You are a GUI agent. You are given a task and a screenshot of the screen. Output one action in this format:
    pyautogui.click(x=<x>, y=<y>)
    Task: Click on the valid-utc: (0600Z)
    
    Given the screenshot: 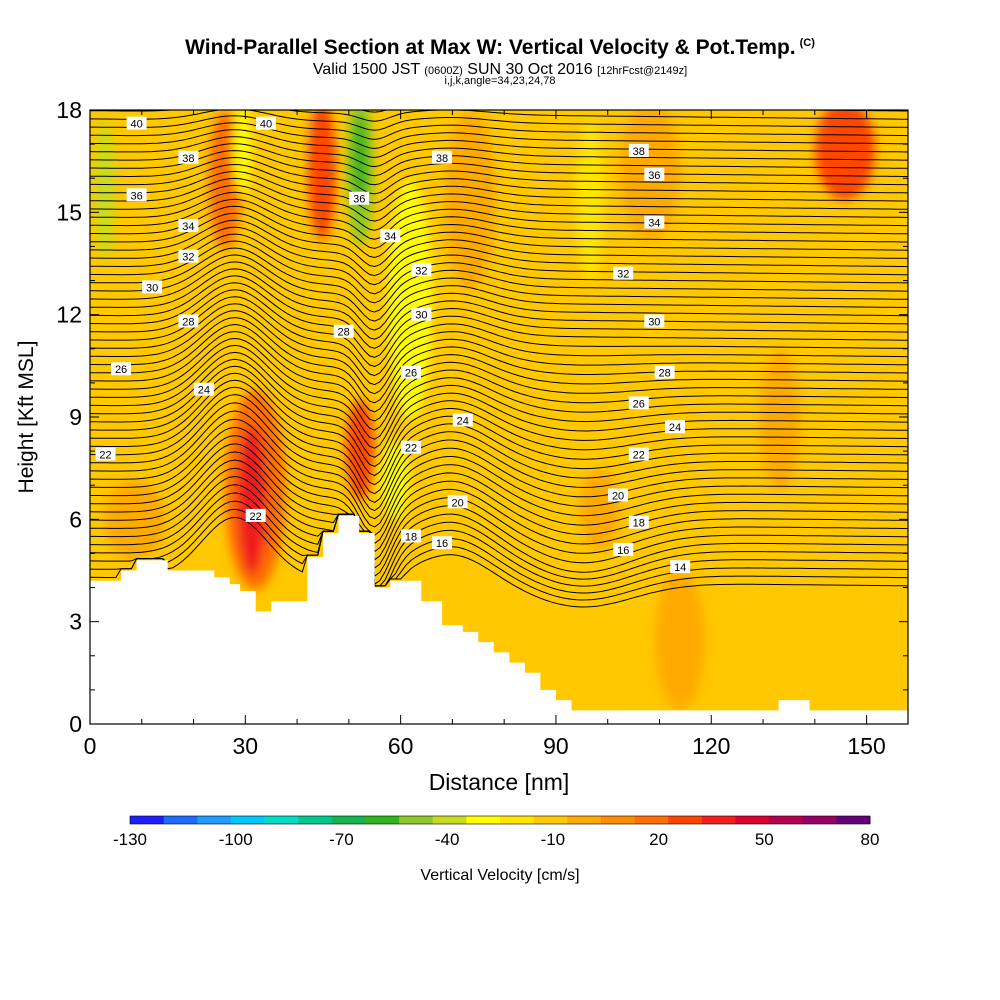 What is the action you would take?
    pyautogui.click(x=443, y=71)
    